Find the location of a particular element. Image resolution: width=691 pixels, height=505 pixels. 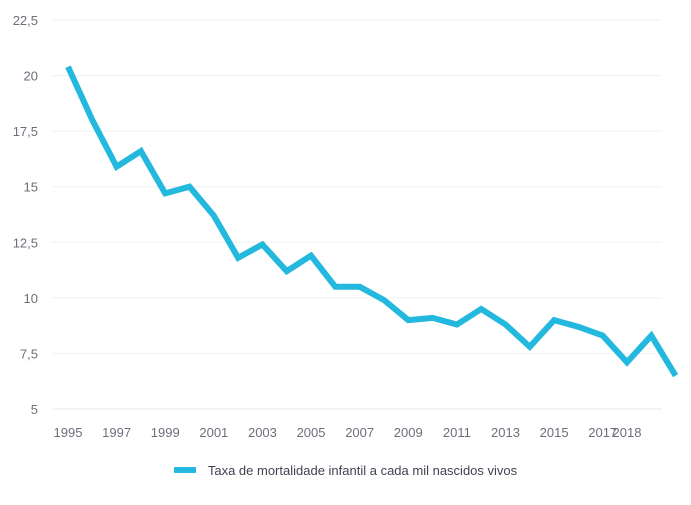

x-tick-label: 2009 is located at coordinates (408, 432).